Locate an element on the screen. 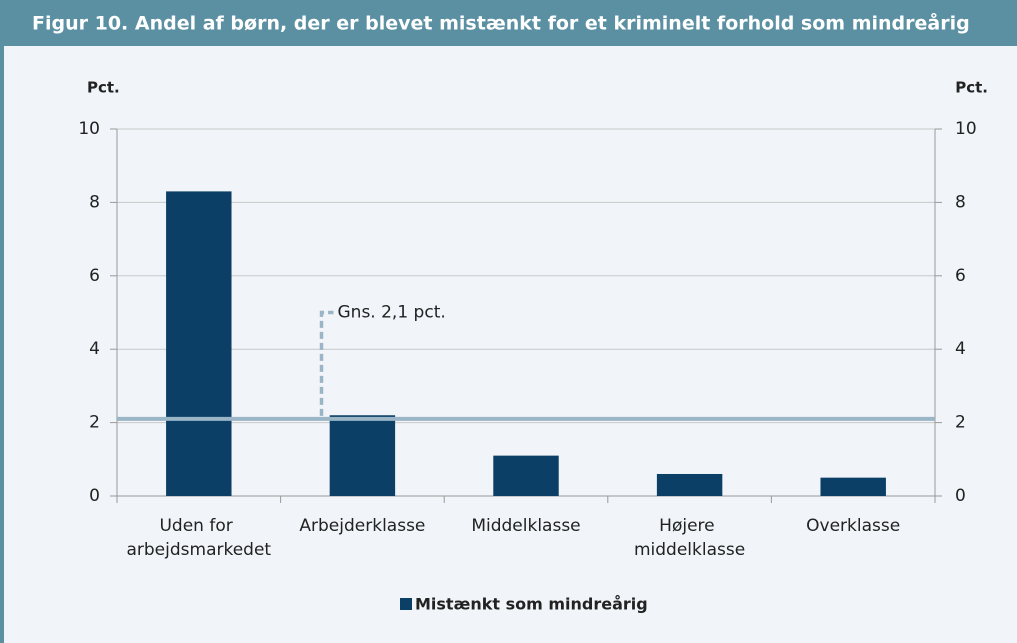 Image resolution: width=1017 pixels, height=643 pixels. y2-tick-label: 0 is located at coordinates (960, 496).